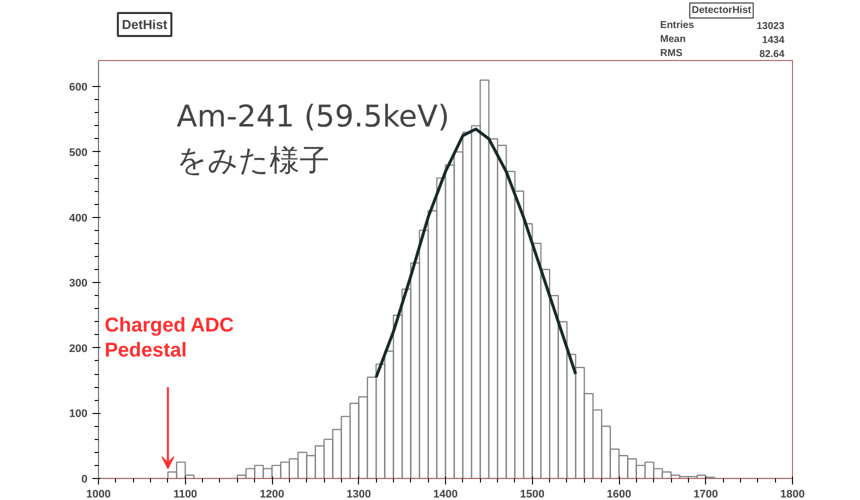 The image size is (860, 500). Describe the element at coordinates (78, 414) in the screenshot. I see `y-tick-label: 100` at that location.